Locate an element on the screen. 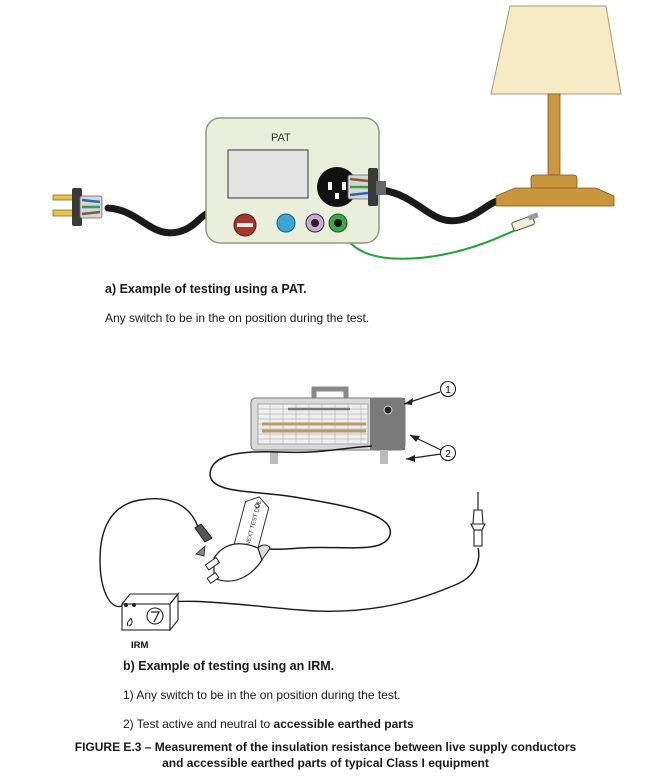  supply-cable is located at coordinates (160, 220).